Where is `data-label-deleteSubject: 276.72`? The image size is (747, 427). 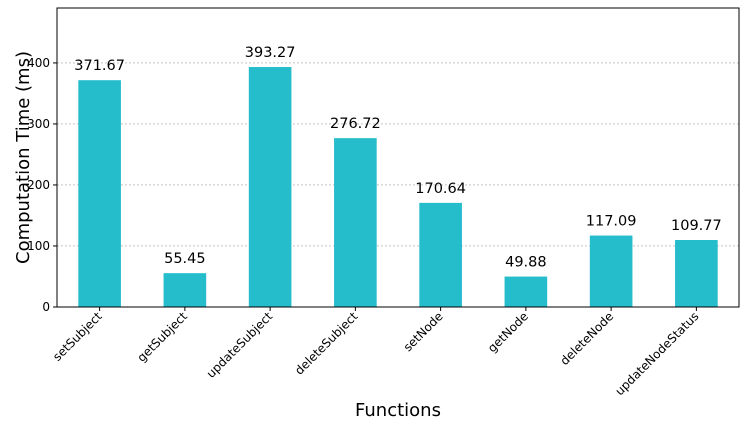 data-label-deleteSubject: 276.72 is located at coordinates (355, 124).